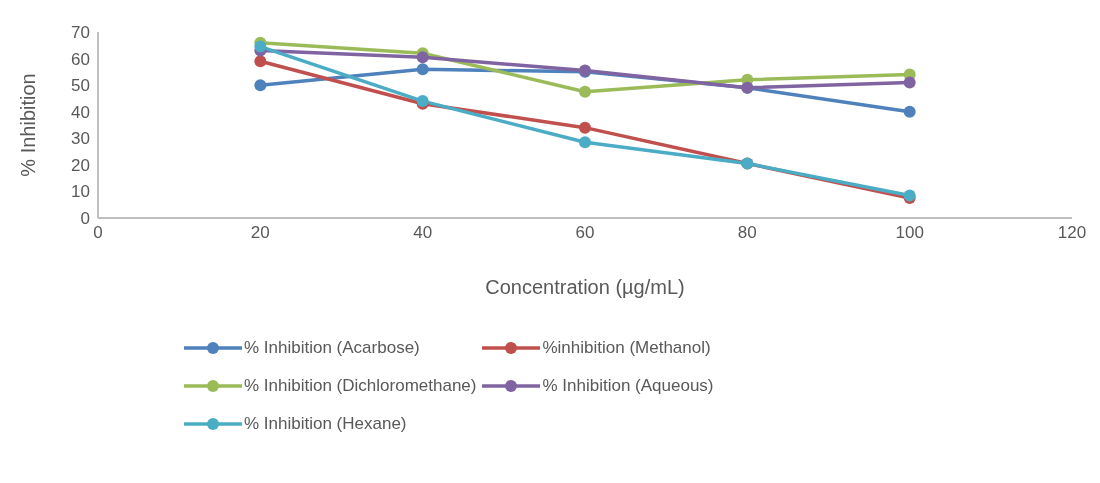 This screenshot has width=1100, height=483. I want to click on x-tick-label: 120, so click(1072, 233).